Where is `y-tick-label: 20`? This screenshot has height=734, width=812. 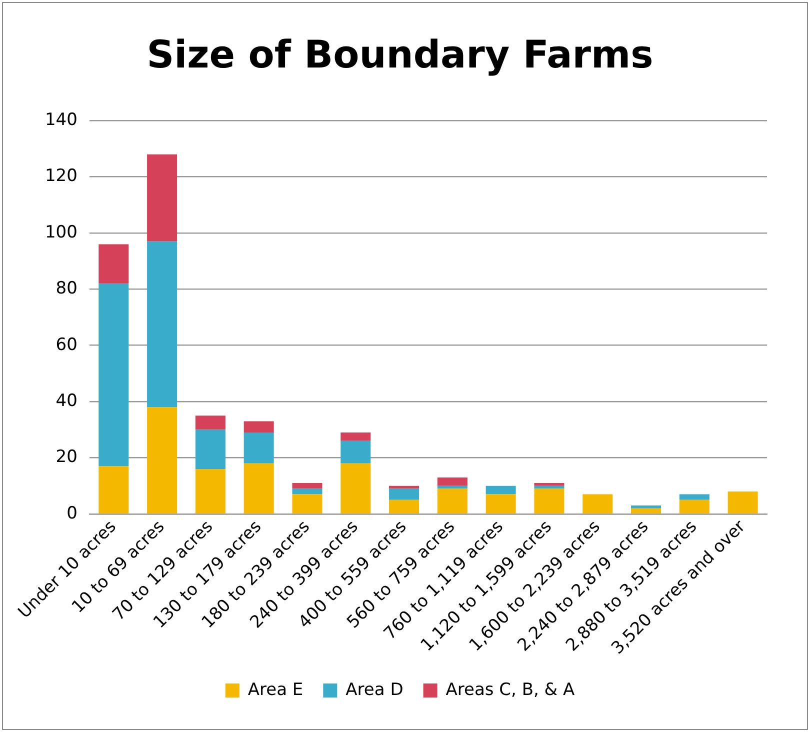 y-tick-label: 20 is located at coordinates (67, 457).